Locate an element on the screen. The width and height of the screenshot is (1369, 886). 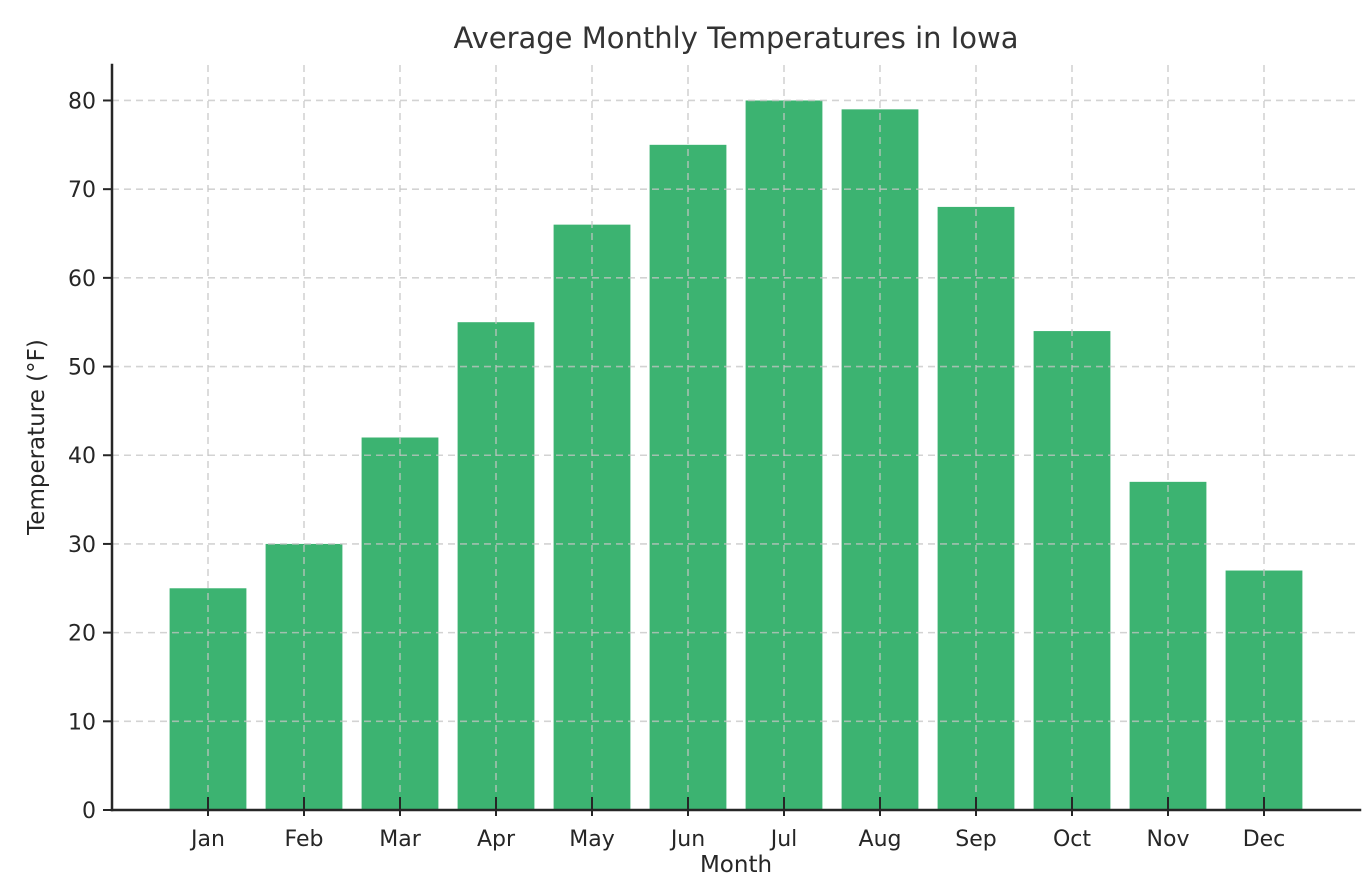
y-tick-label: 0 is located at coordinates (89, 811).